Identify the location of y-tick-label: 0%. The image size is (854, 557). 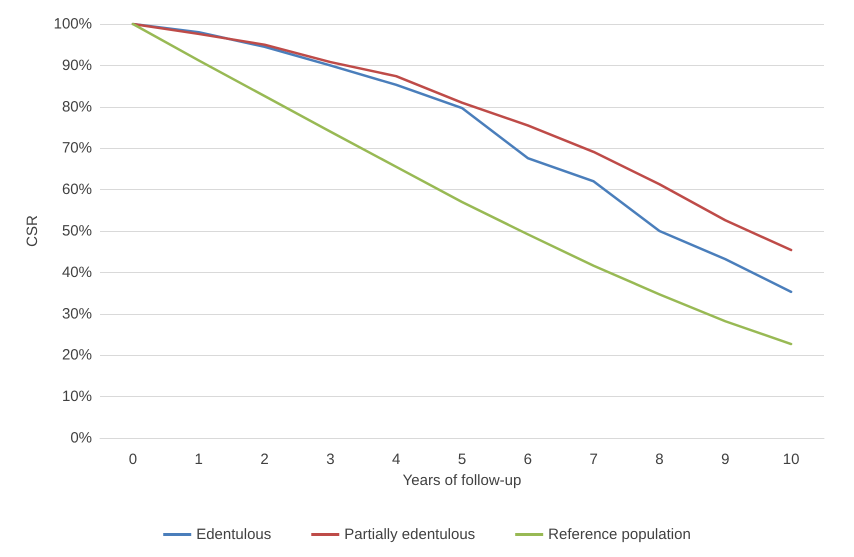
(81, 438).